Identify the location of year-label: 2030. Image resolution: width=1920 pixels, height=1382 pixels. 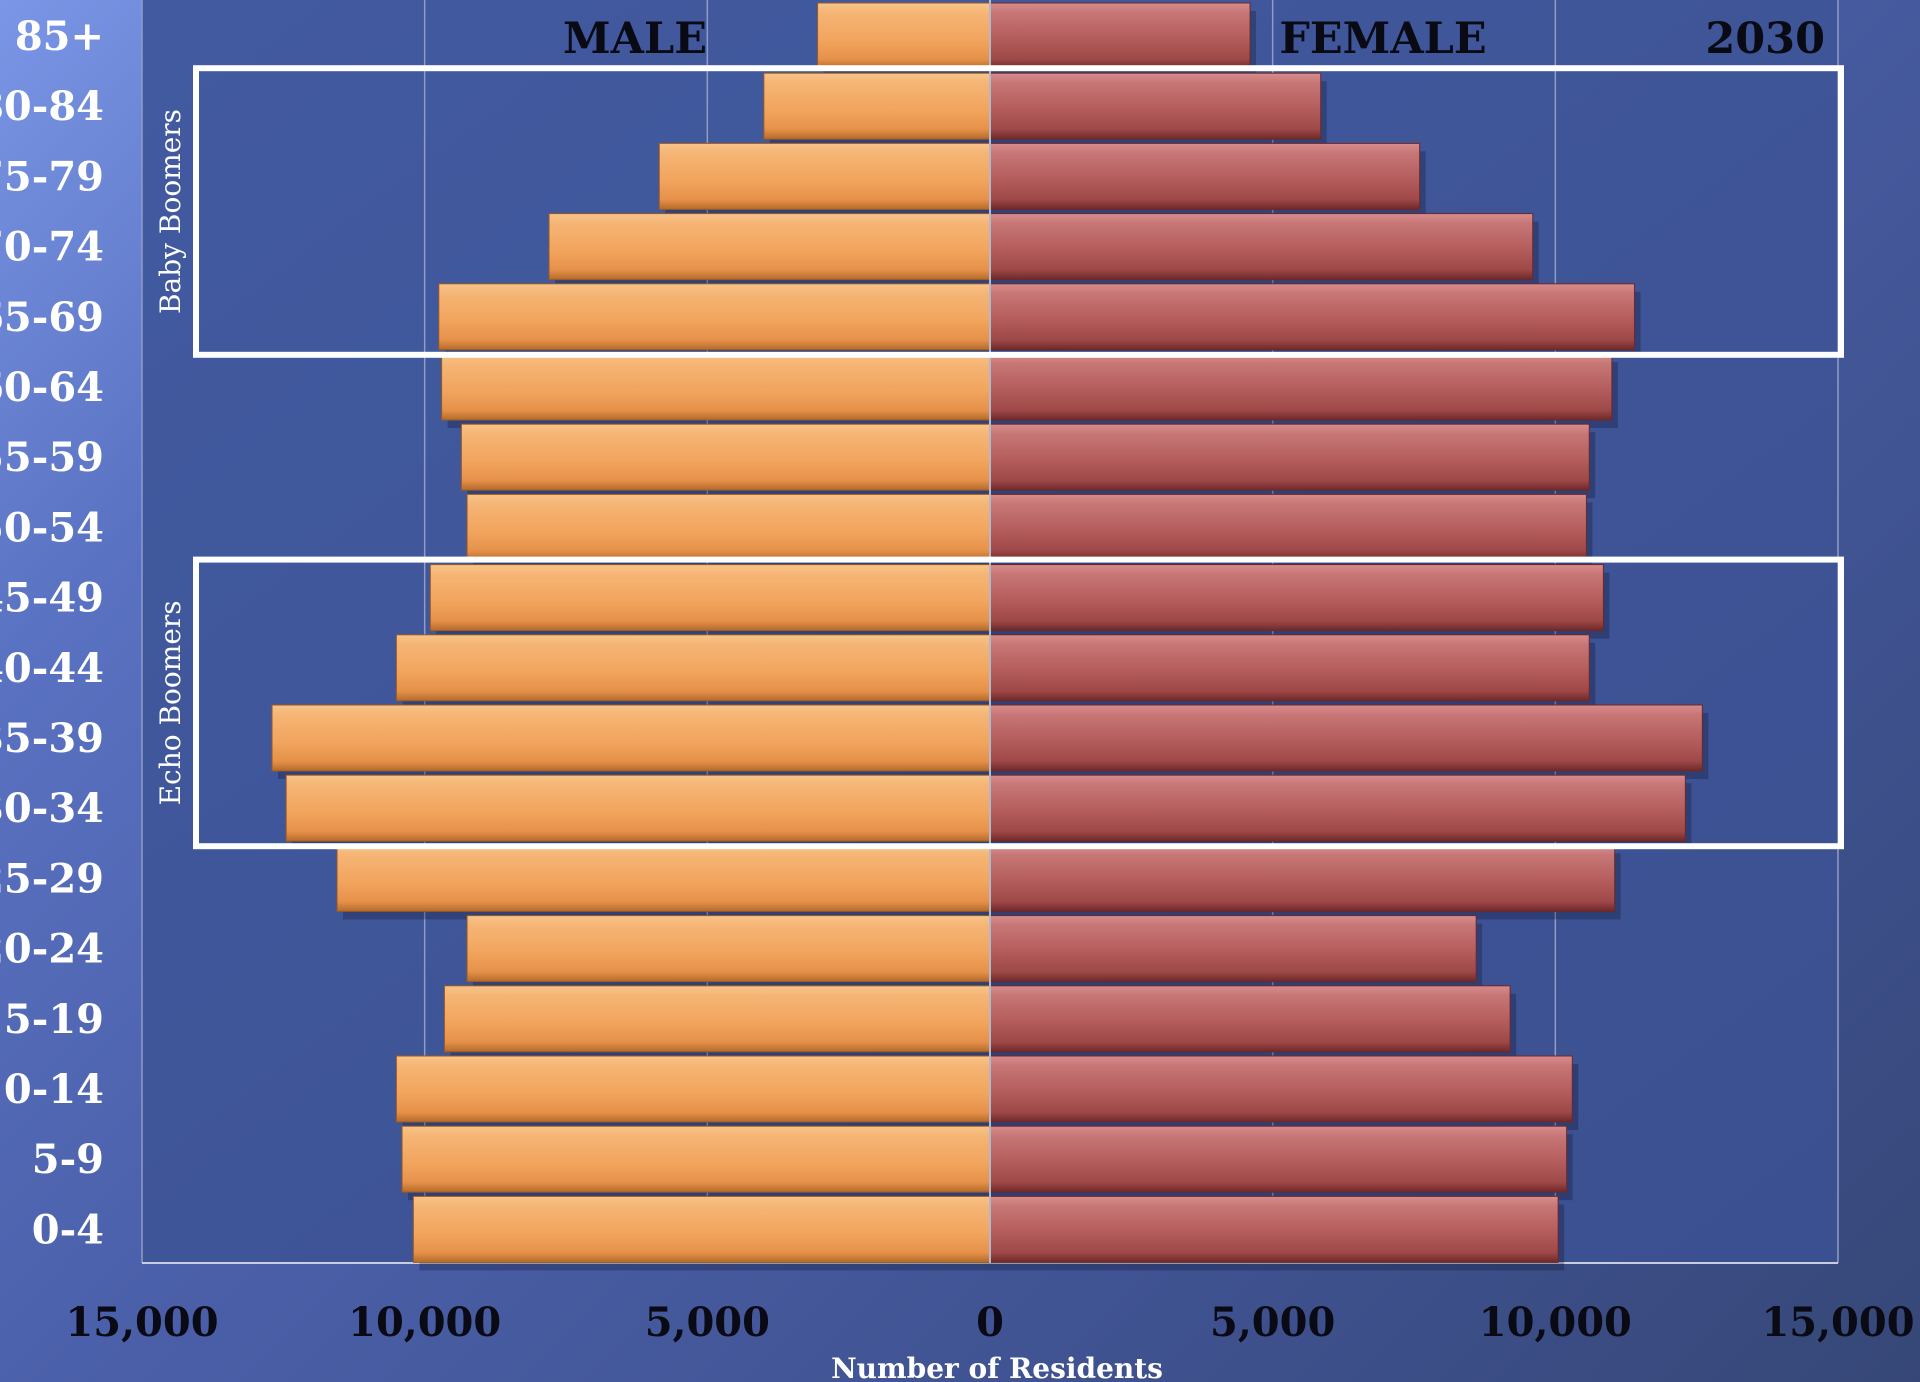
(1765, 39).